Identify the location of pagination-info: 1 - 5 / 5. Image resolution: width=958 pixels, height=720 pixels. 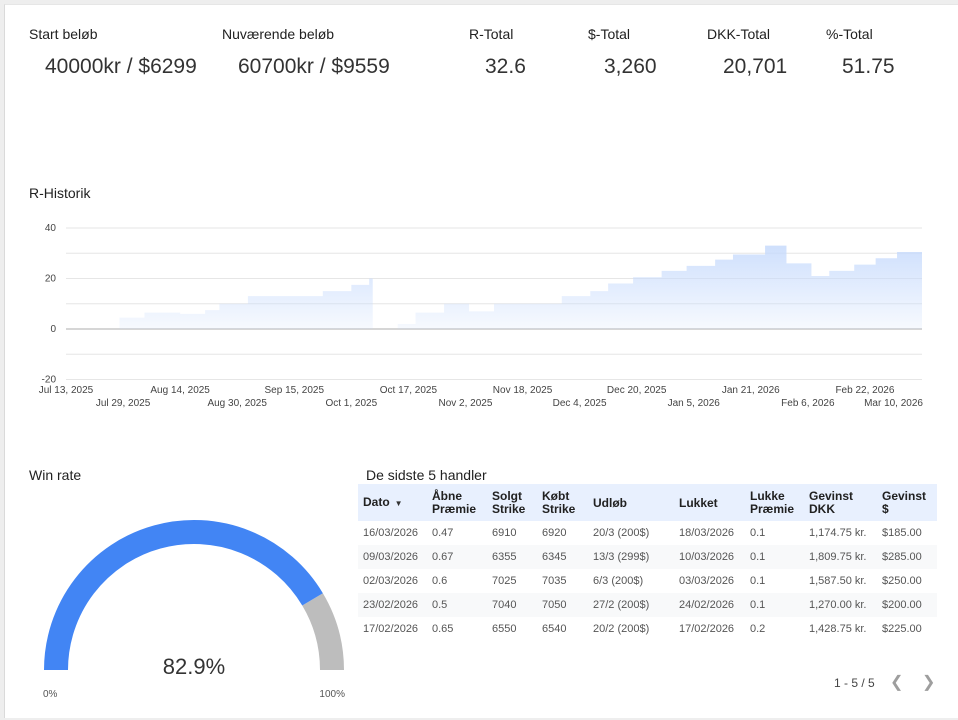
(854, 683).